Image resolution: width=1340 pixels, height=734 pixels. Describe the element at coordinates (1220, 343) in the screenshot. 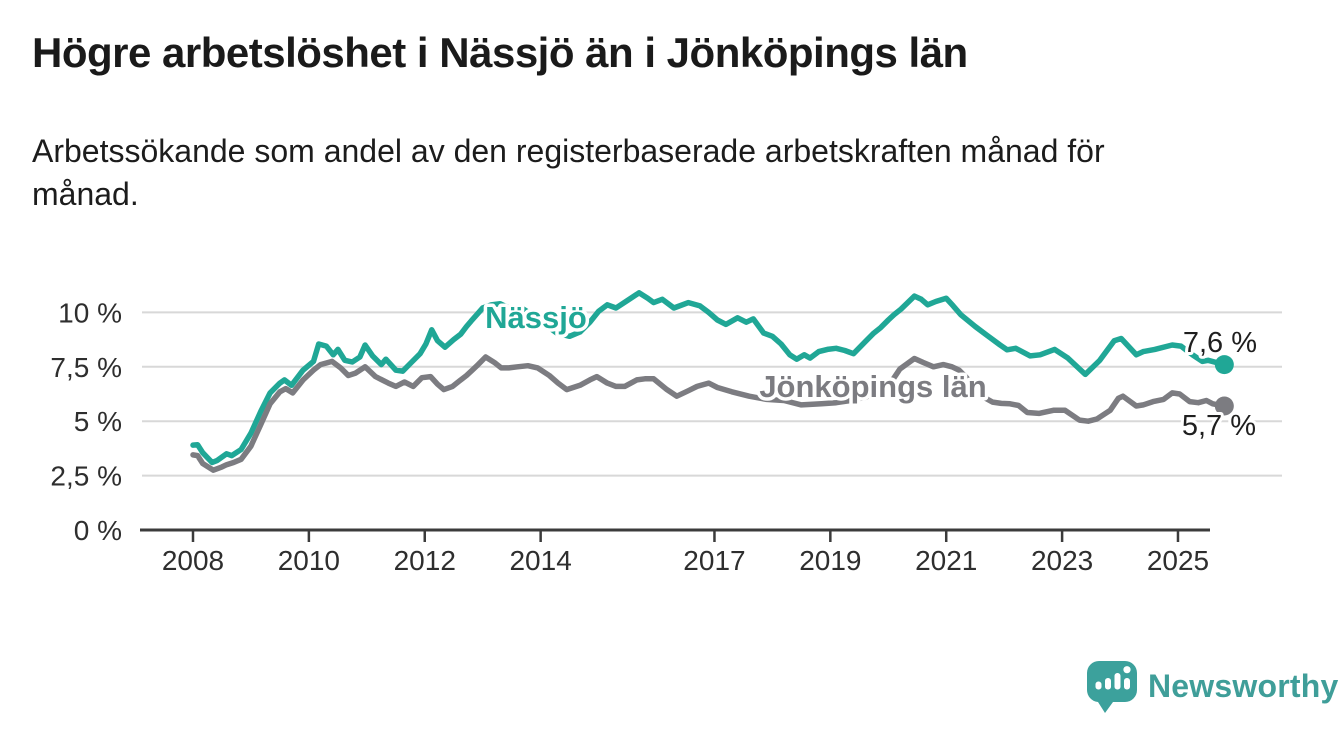

I see `series-end-value-0: 7,6 %` at that location.